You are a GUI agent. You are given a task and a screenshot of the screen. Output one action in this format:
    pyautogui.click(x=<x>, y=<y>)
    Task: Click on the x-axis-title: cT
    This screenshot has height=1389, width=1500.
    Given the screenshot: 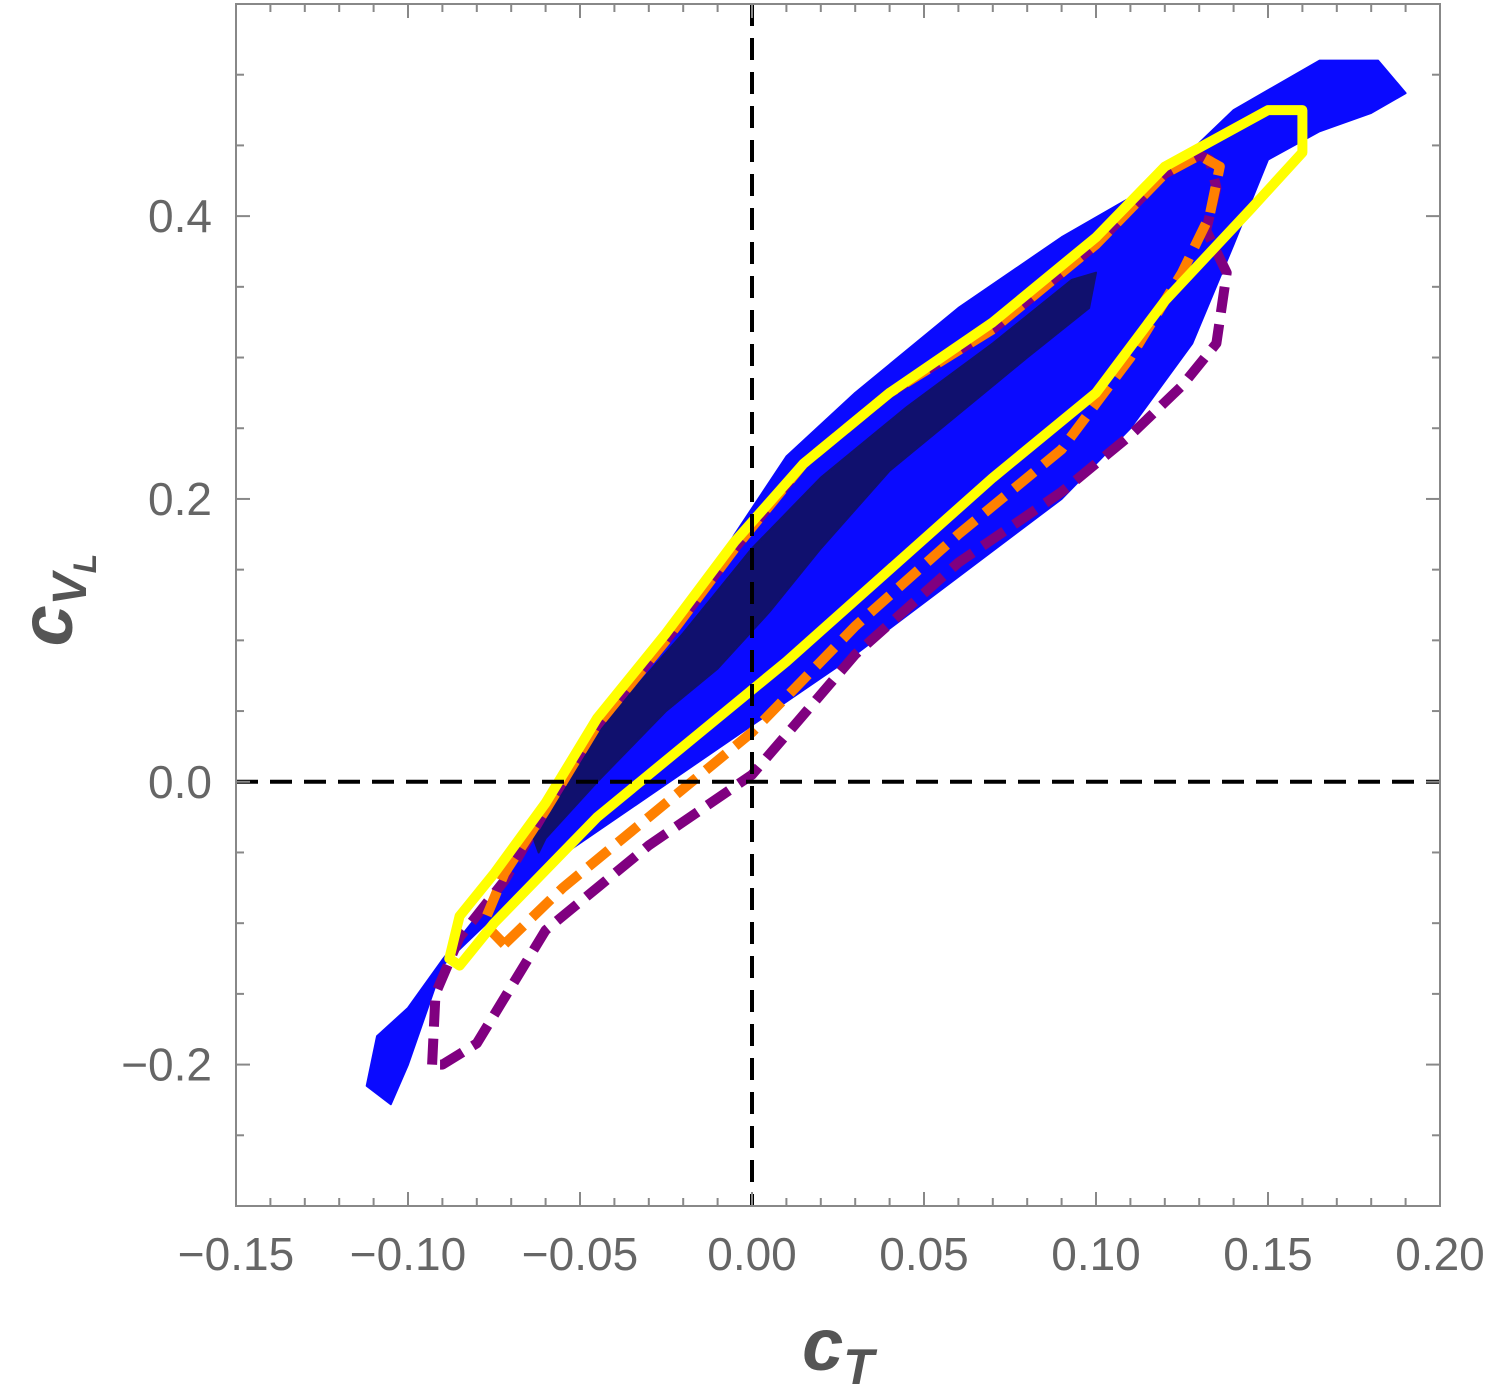 What is the action you would take?
    pyautogui.click(x=840, y=1346)
    